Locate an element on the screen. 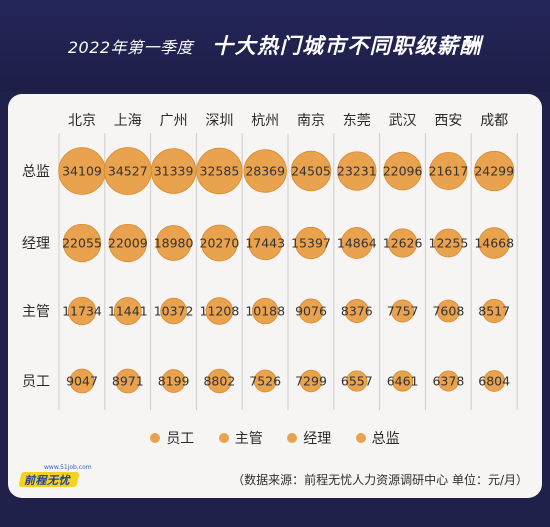  data-label: 34109 is located at coordinates (82, 171).